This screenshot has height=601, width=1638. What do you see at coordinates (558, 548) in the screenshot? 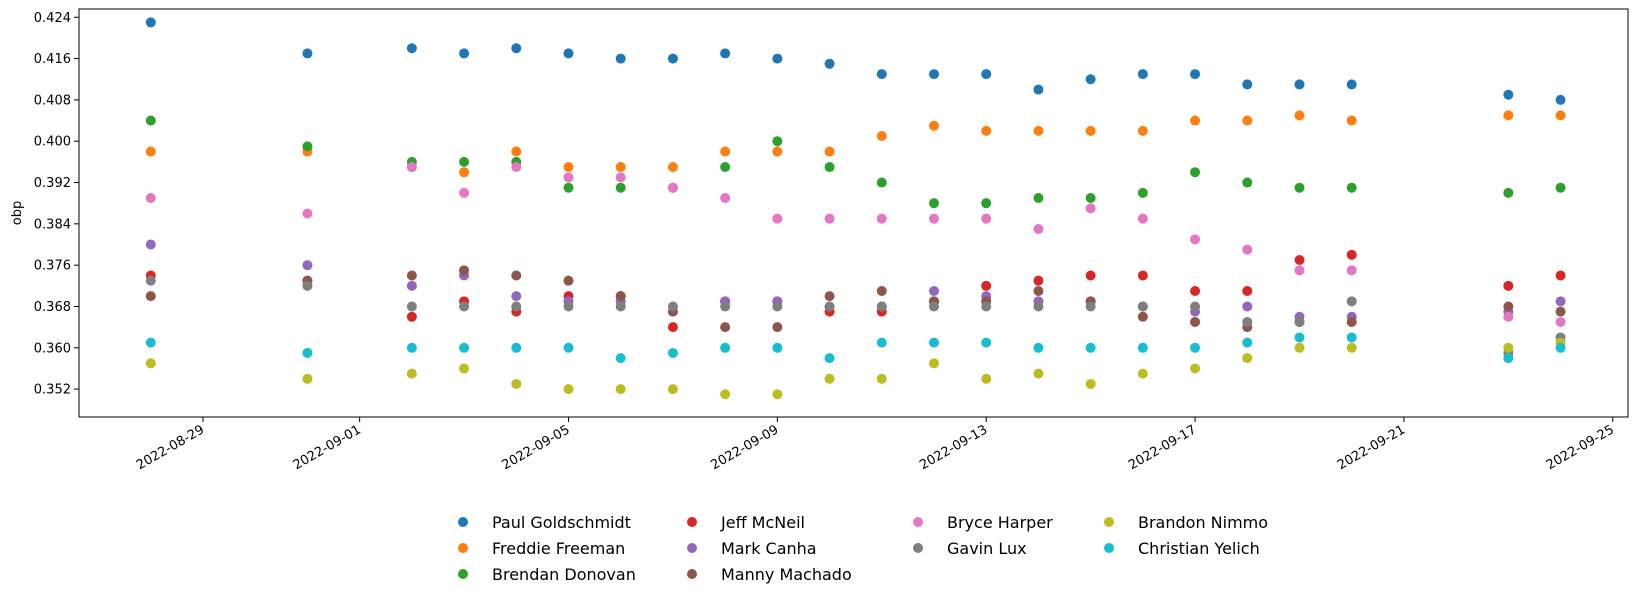
I see `legend-label: Freddie Freeman` at bounding box center [558, 548].